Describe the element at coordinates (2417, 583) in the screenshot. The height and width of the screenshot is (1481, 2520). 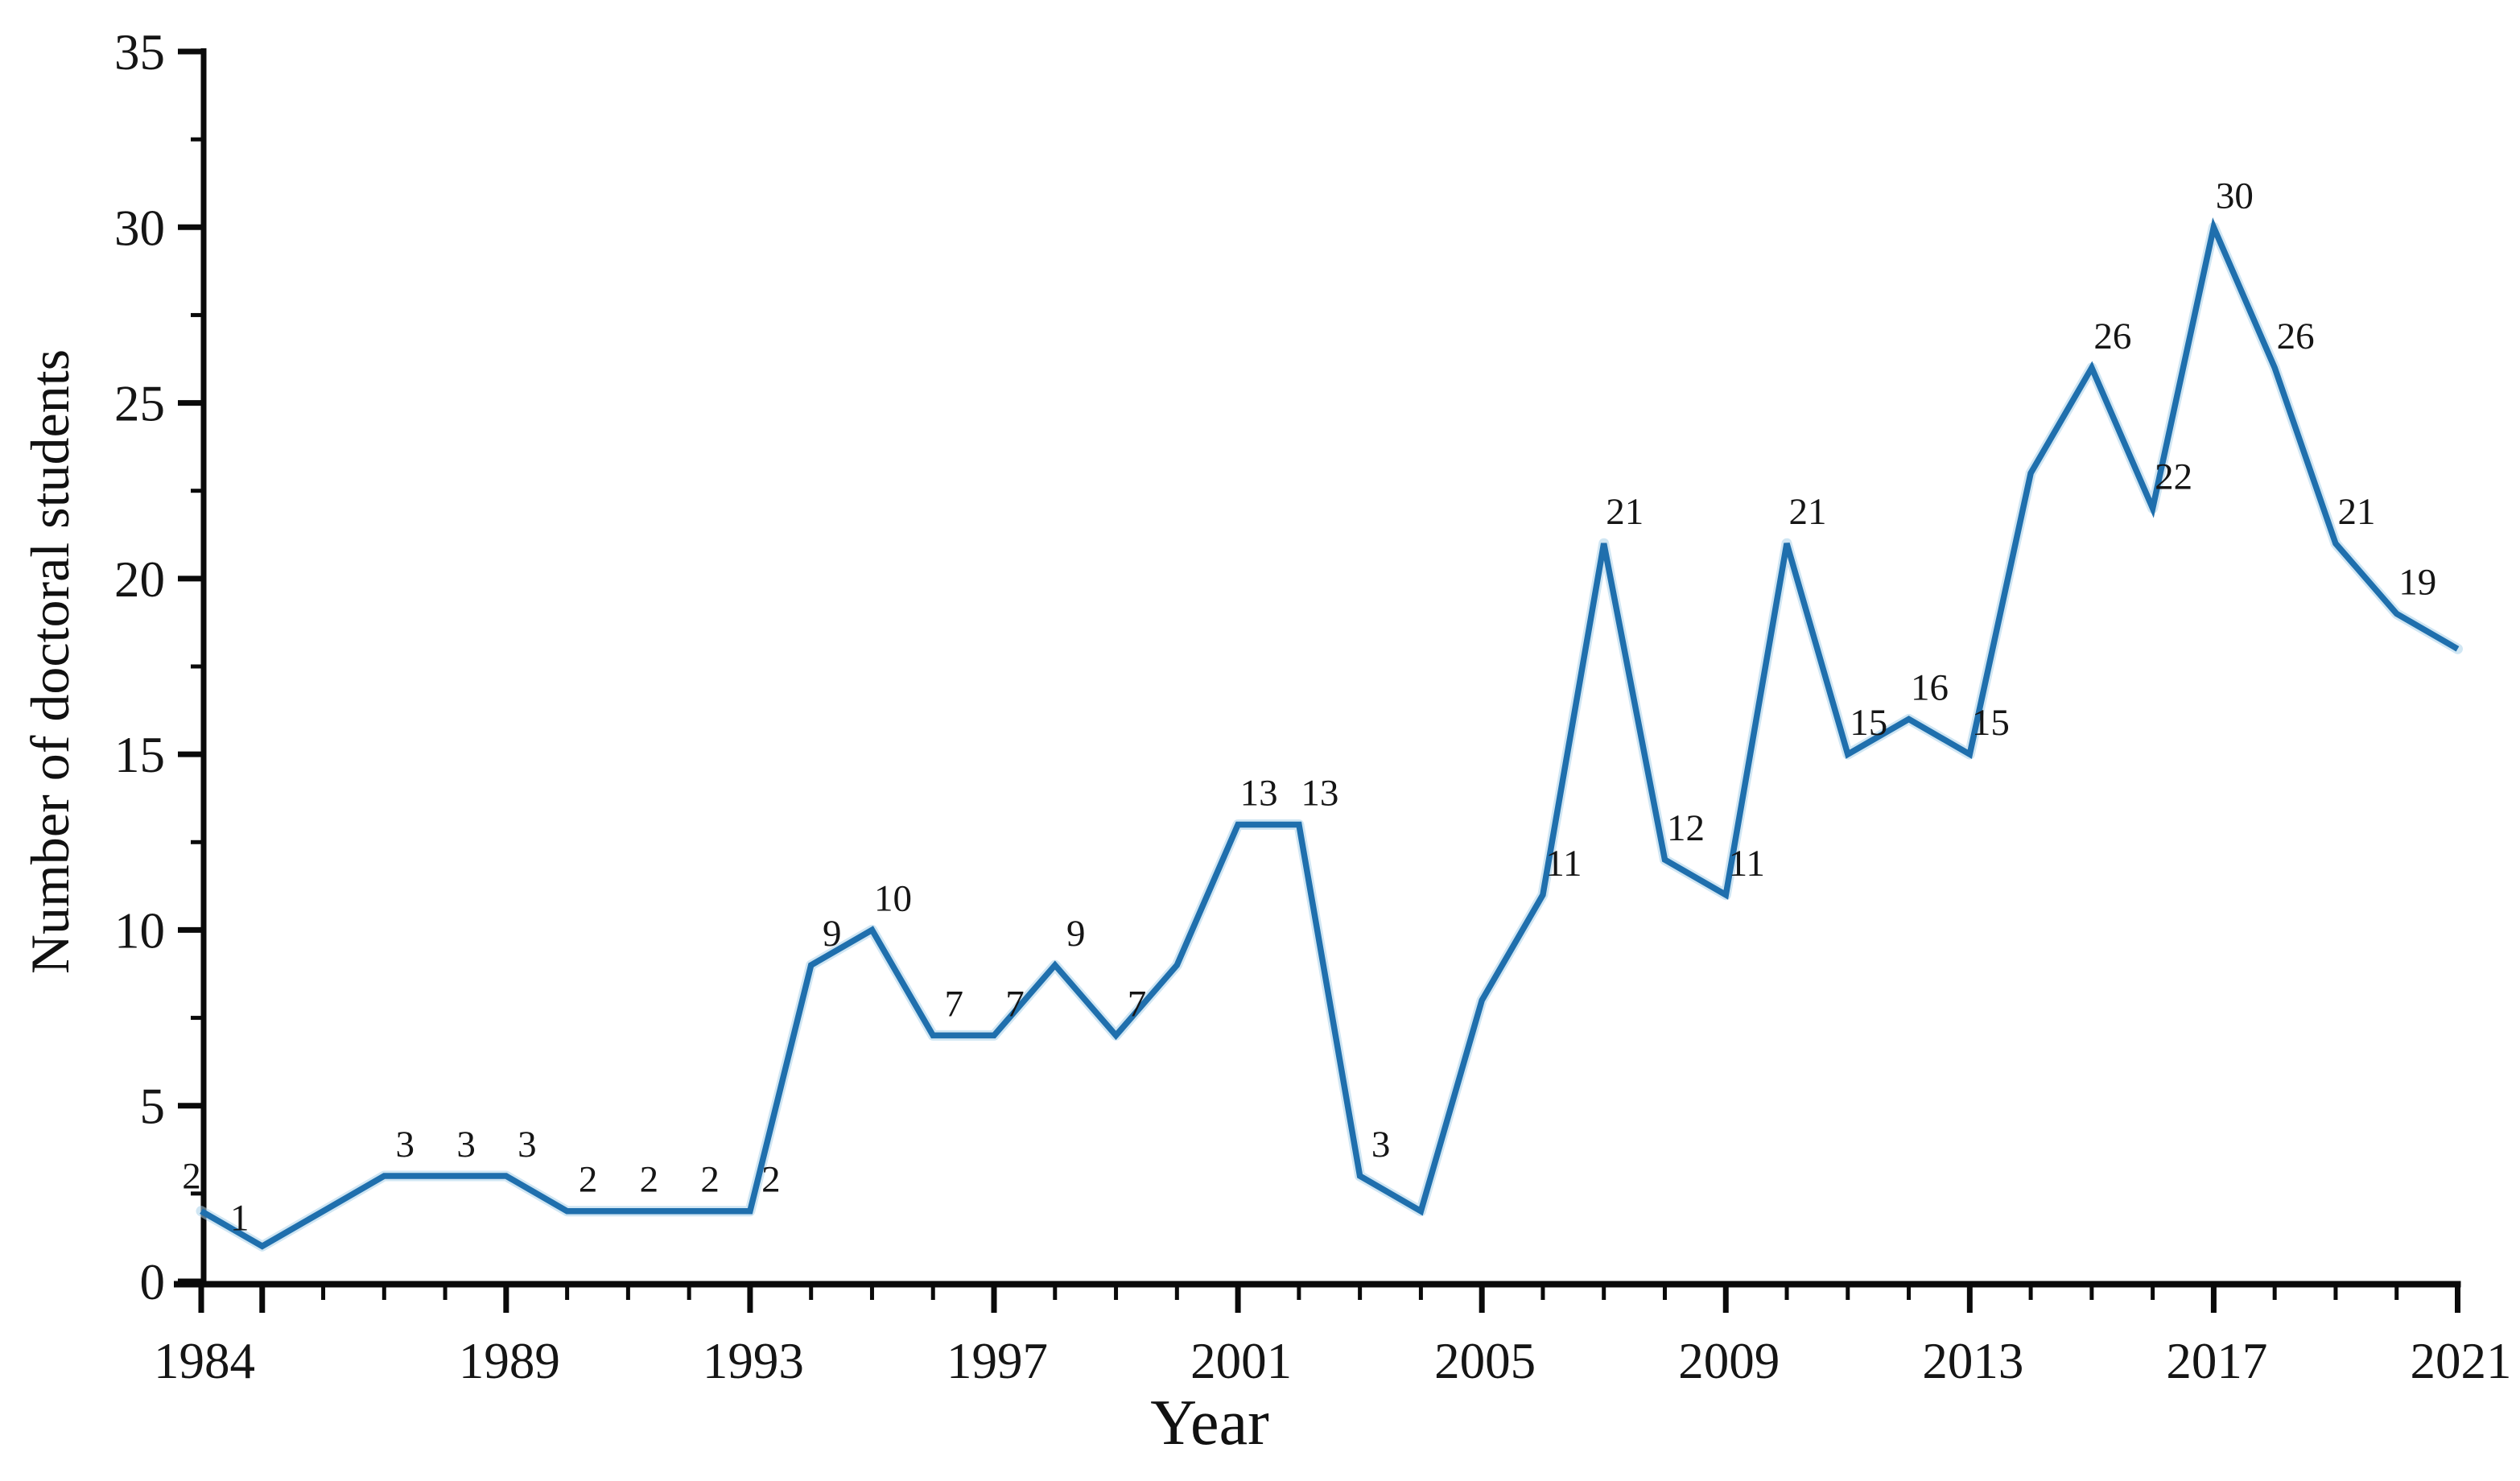
I see `point-value-label: 19` at that location.